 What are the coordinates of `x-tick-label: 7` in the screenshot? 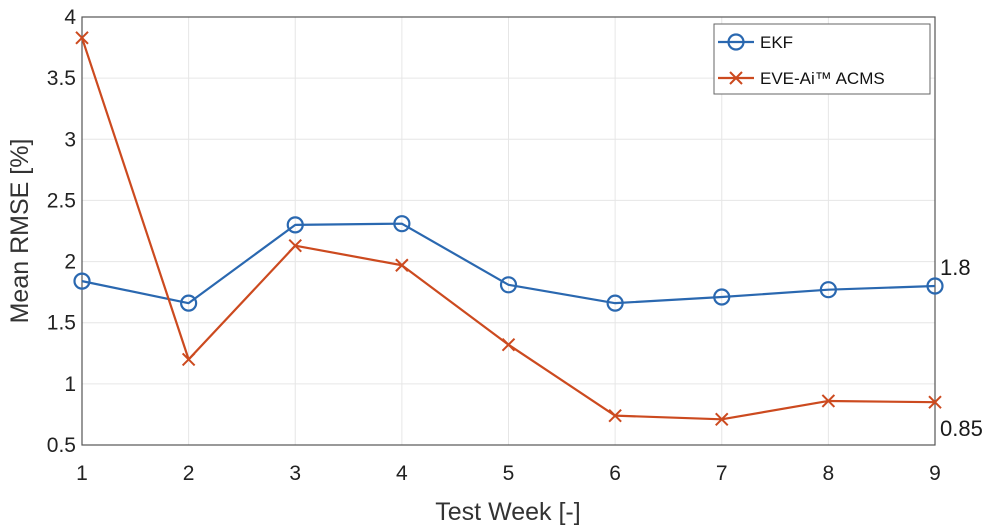 It's located at (722, 473).